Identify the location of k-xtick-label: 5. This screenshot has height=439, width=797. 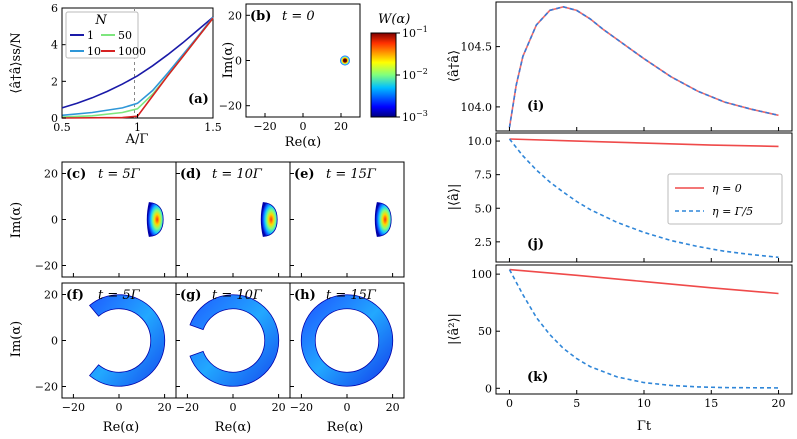
(576, 403).